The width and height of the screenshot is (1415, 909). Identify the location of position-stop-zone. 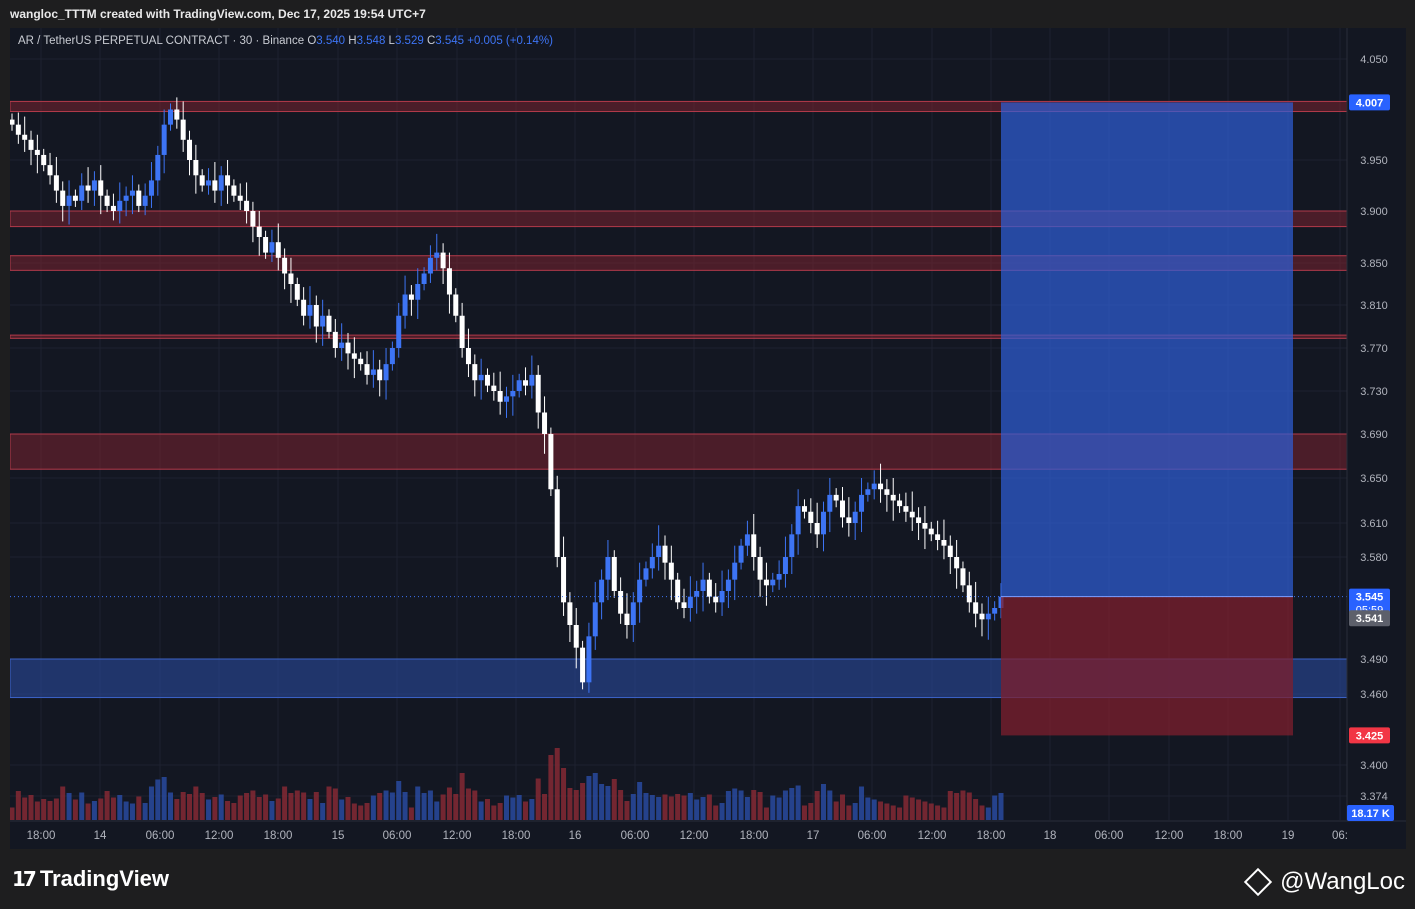
(1147, 666).